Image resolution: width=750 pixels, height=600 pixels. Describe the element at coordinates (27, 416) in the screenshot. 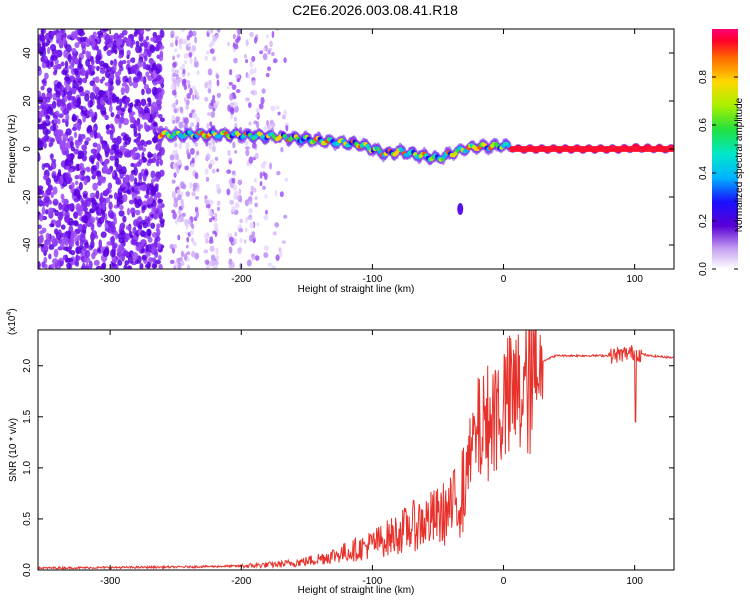

I see `y-tick-label: 1.5` at that location.